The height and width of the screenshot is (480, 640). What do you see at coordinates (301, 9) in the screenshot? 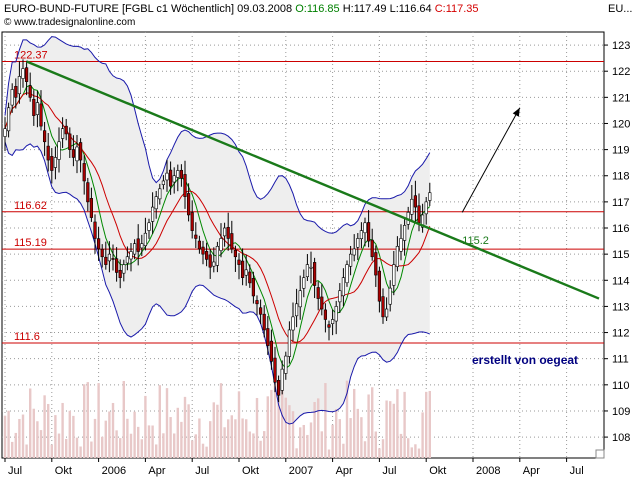
I see `open-label: O:` at bounding box center [301, 9].